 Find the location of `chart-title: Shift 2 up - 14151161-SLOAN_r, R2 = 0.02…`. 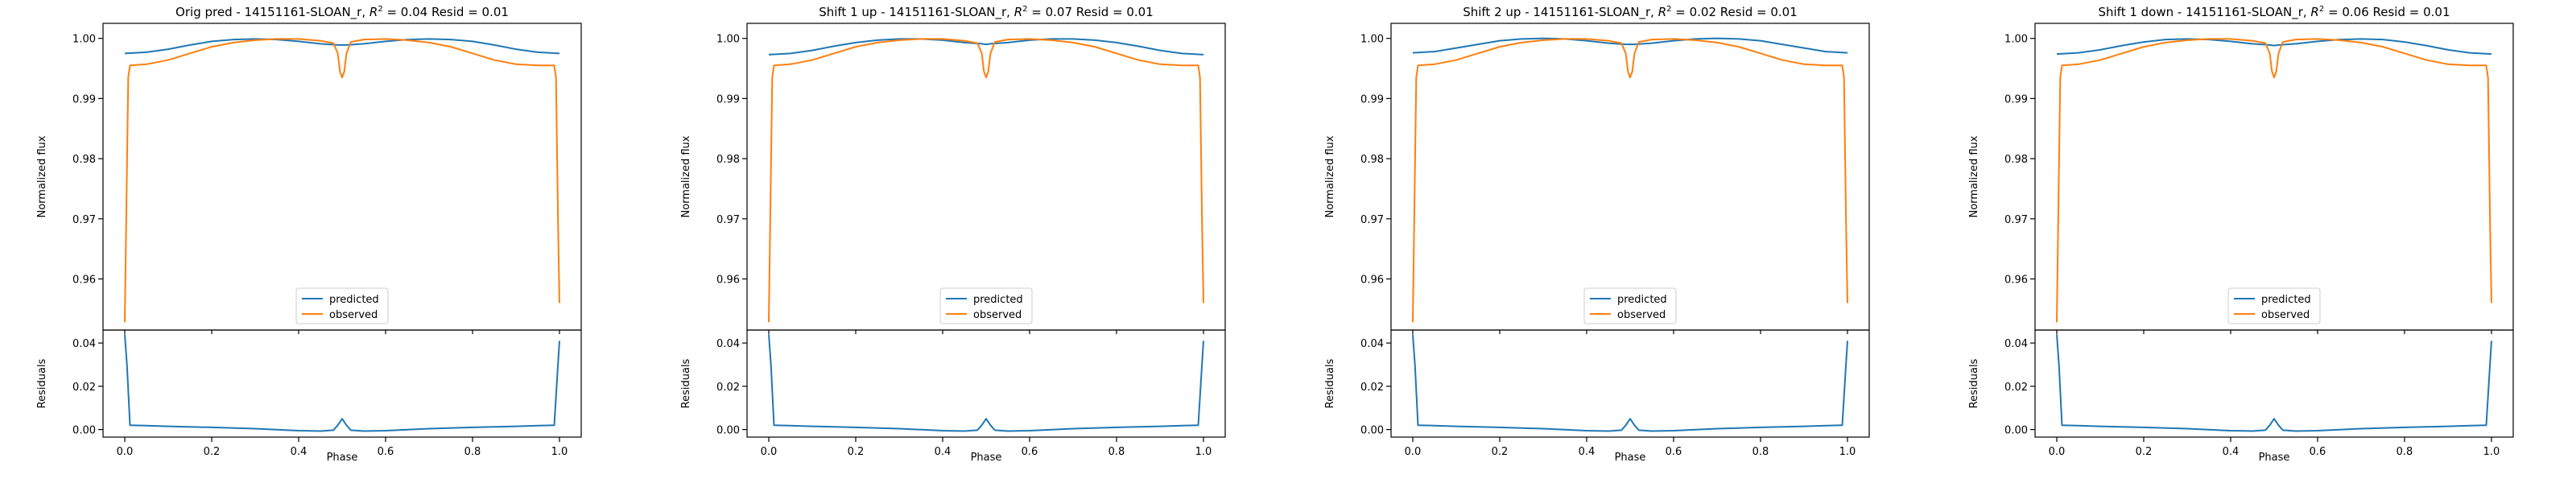

chart-title: Shift 2 up - 14151161-SLOAN_r, R2 = 0.02… is located at coordinates (1630, 12).